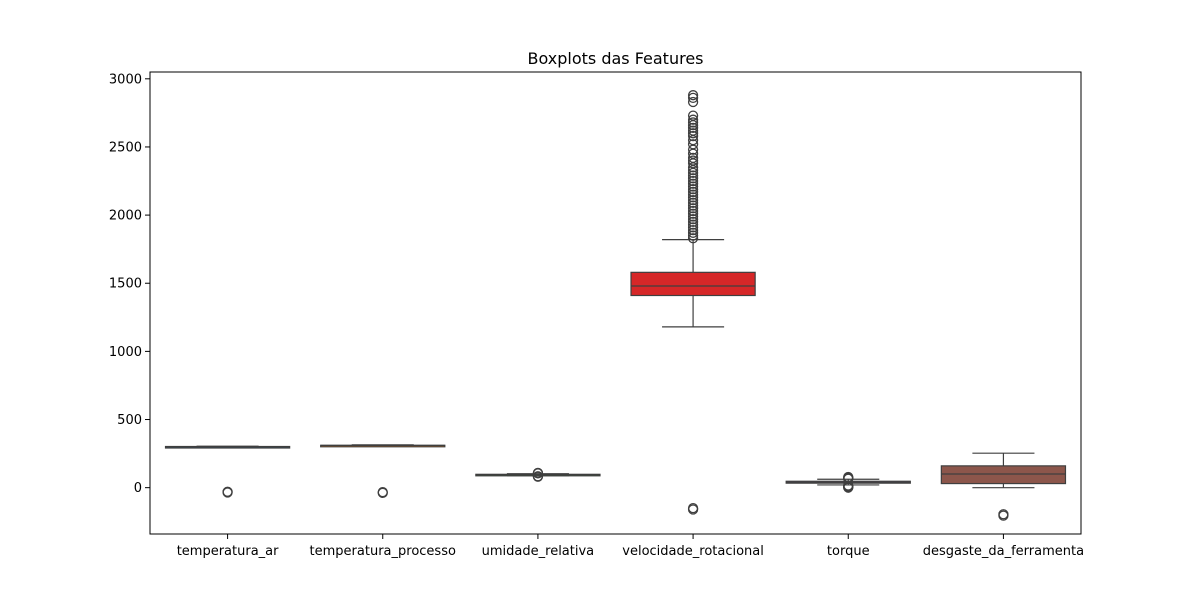  What do you see at coordinates (228, 551) in the screenshot?
I see `x-tick-label: temperatura_ar` at bounding box center [228, 551].